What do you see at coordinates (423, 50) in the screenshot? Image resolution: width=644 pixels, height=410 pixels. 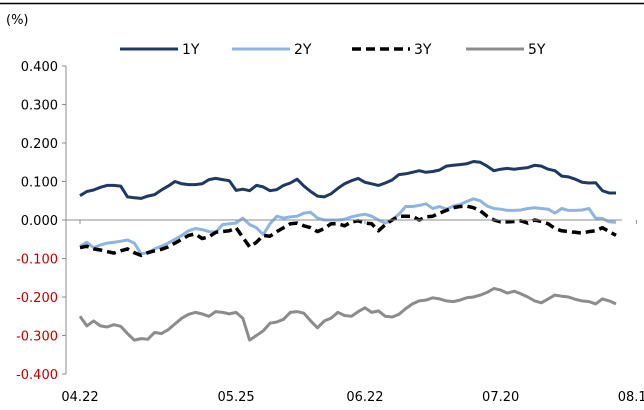 I see `legend-label-3y: 3Y` at bounding box center [423, 50].